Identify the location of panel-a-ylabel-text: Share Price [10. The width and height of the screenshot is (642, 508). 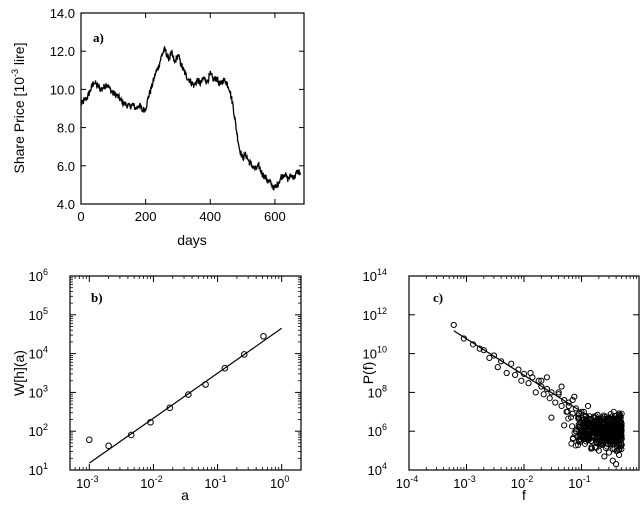
(19, 125).